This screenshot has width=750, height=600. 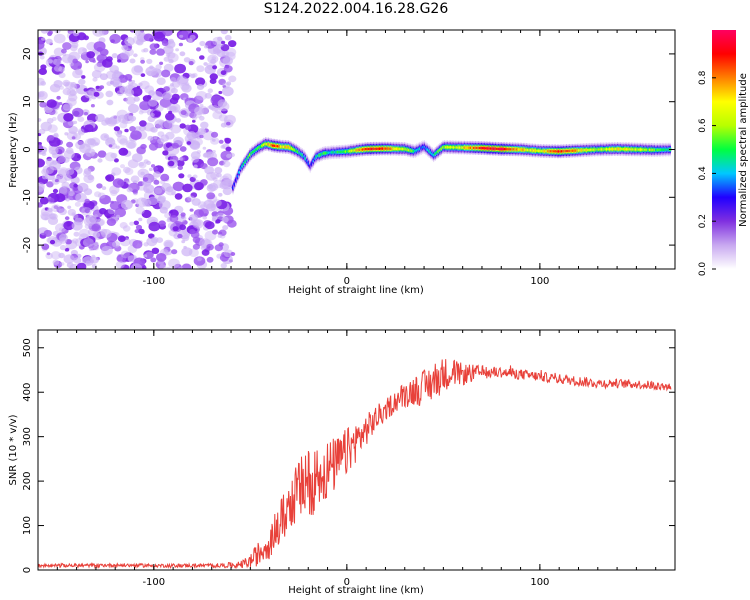 I want to click on snr-x-axis-label: Height of straight line (km), so click(x=356, y=590).